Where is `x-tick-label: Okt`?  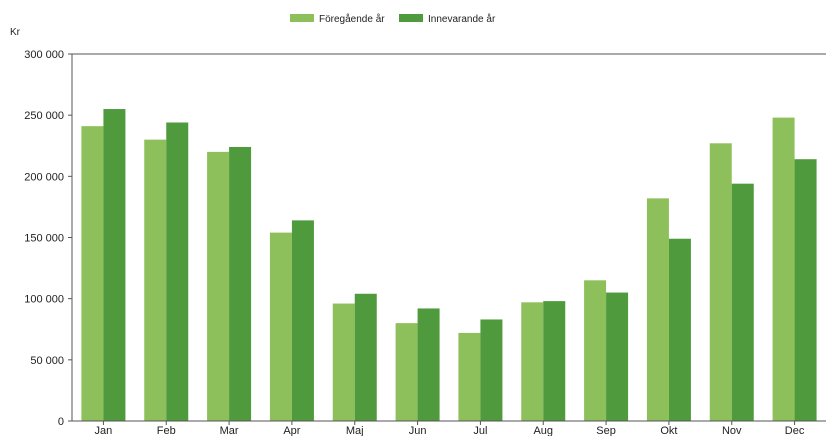
x-tick-label: Okt is located at coordinates (668, 430).